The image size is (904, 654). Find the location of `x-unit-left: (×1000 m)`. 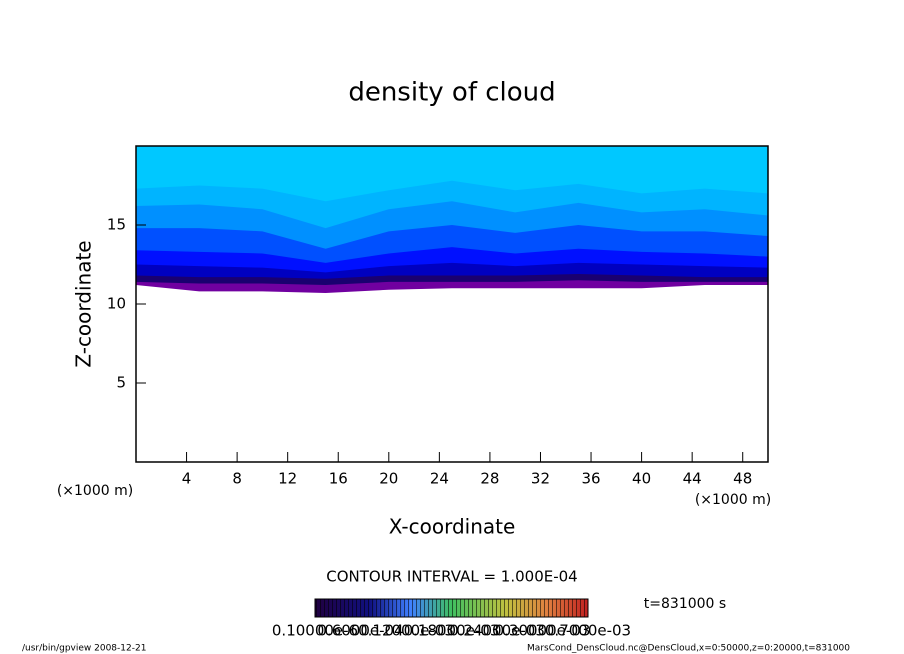

x-unit-left: (×1000 m) is located at coordinates (95, 491).